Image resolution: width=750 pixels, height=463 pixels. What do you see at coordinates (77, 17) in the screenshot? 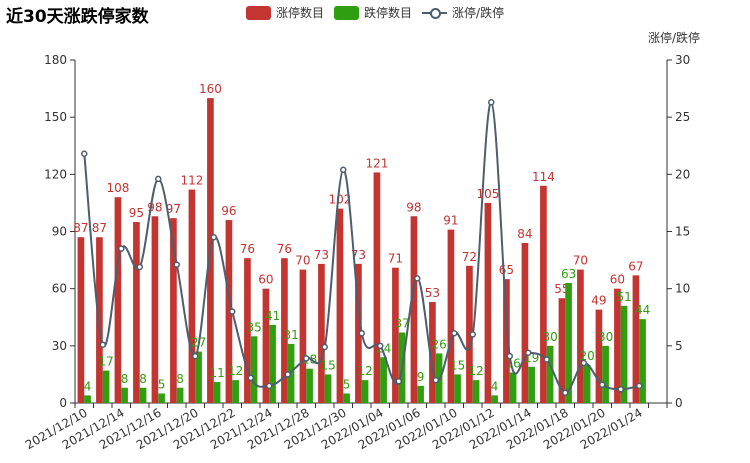
I see `chart-title: 近30天涨跌停家数` at bounding box center [77, 17].